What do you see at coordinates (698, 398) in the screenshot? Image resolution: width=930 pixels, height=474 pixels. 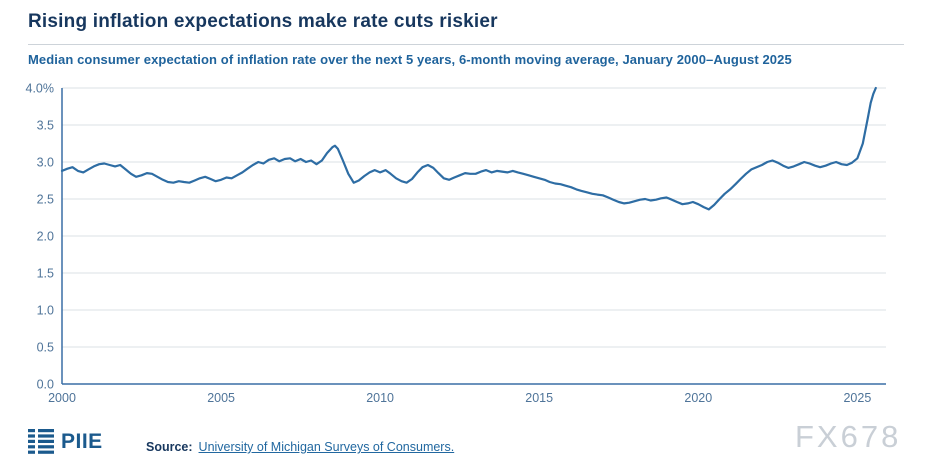 I see `x-tick-label: 2020` at bounding box center [698, 398].